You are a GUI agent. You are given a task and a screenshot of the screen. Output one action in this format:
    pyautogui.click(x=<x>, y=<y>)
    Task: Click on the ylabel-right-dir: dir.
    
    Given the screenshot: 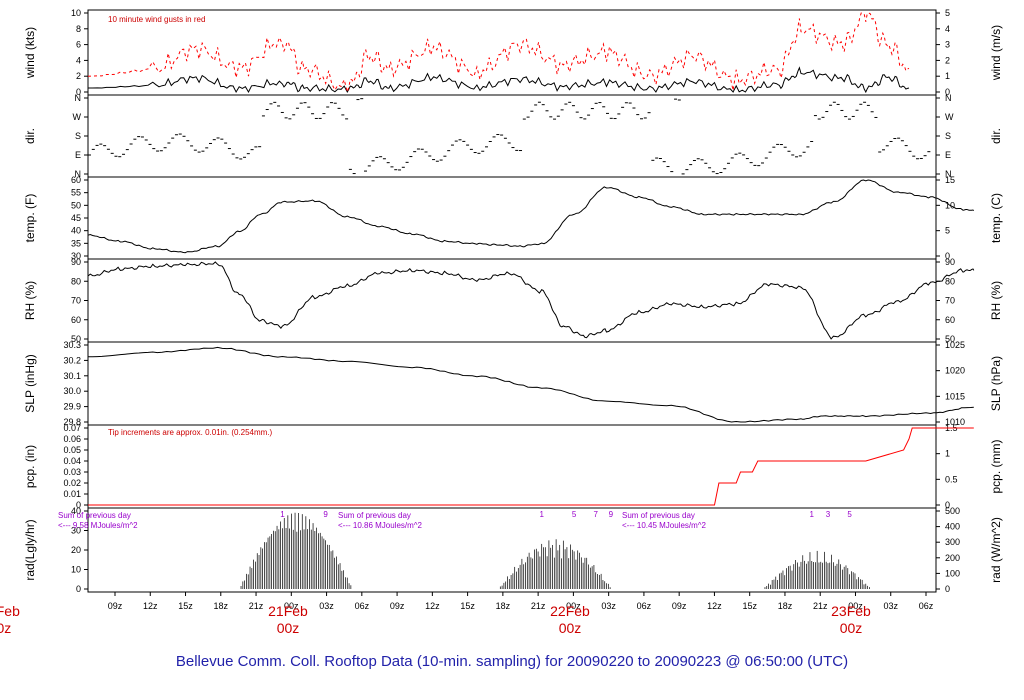 What is the action you would take?
    pyautogui.click(x=996, y=136)
    